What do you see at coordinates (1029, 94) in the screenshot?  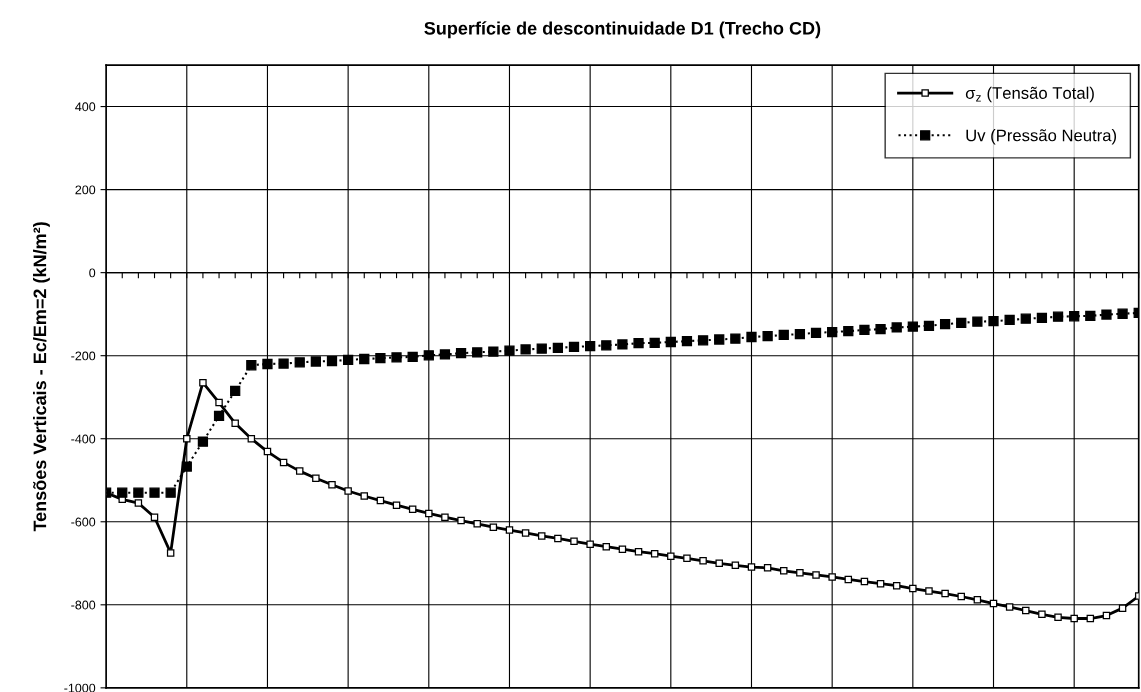 I see `legend-label: σ$_{z}$ (Tensão Total)` at bounding box center [1029, 94].